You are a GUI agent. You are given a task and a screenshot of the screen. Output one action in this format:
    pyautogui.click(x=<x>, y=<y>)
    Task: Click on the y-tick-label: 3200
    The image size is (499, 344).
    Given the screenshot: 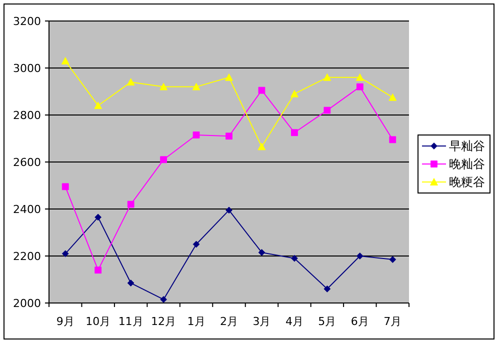 What is the action you would take?
    pyautogui.click(x=27, y=21)
    